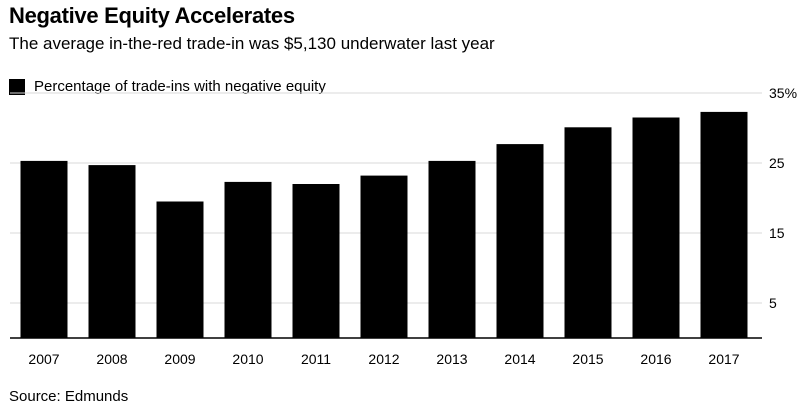  What do you see at coordinates (152, 15) in the screenshot?
I see `chart-title: Negative Equity Accelerates` at bounding box center [152, 15].